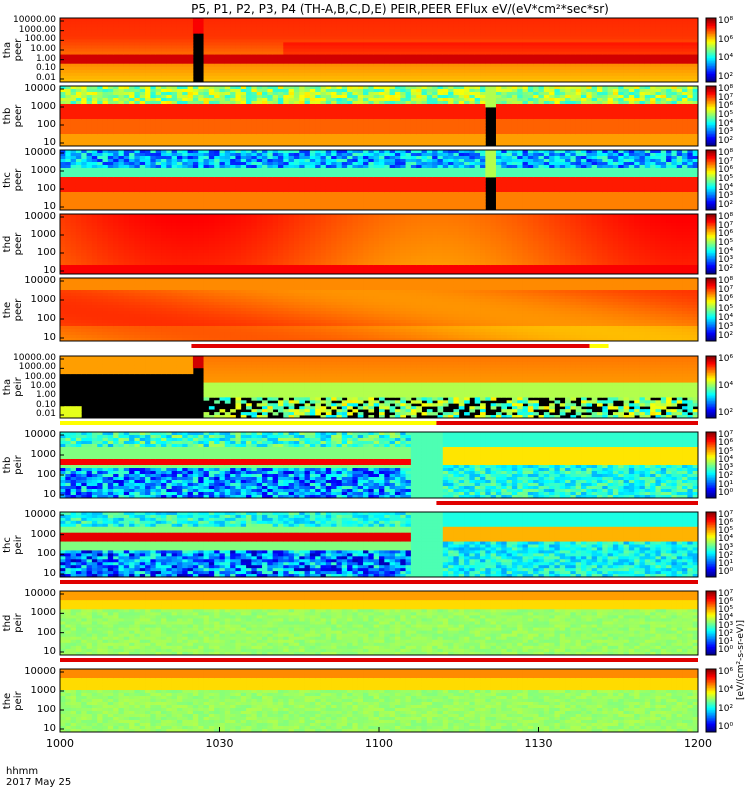 Image resolution: width=750 pixels, height=800 pixels. I want to click on status-bar-segment, so click(248, 503).